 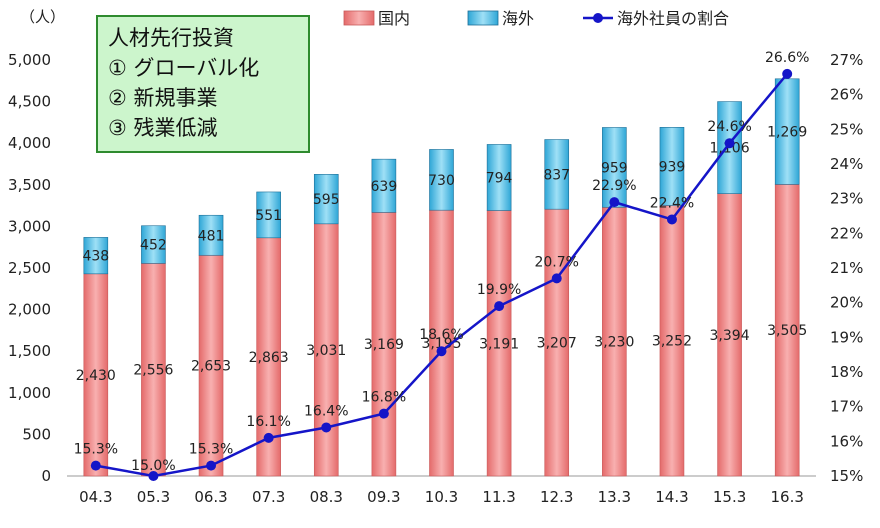 I want to click on y-tick-label-right: 27%, so click(x=846, y=60).